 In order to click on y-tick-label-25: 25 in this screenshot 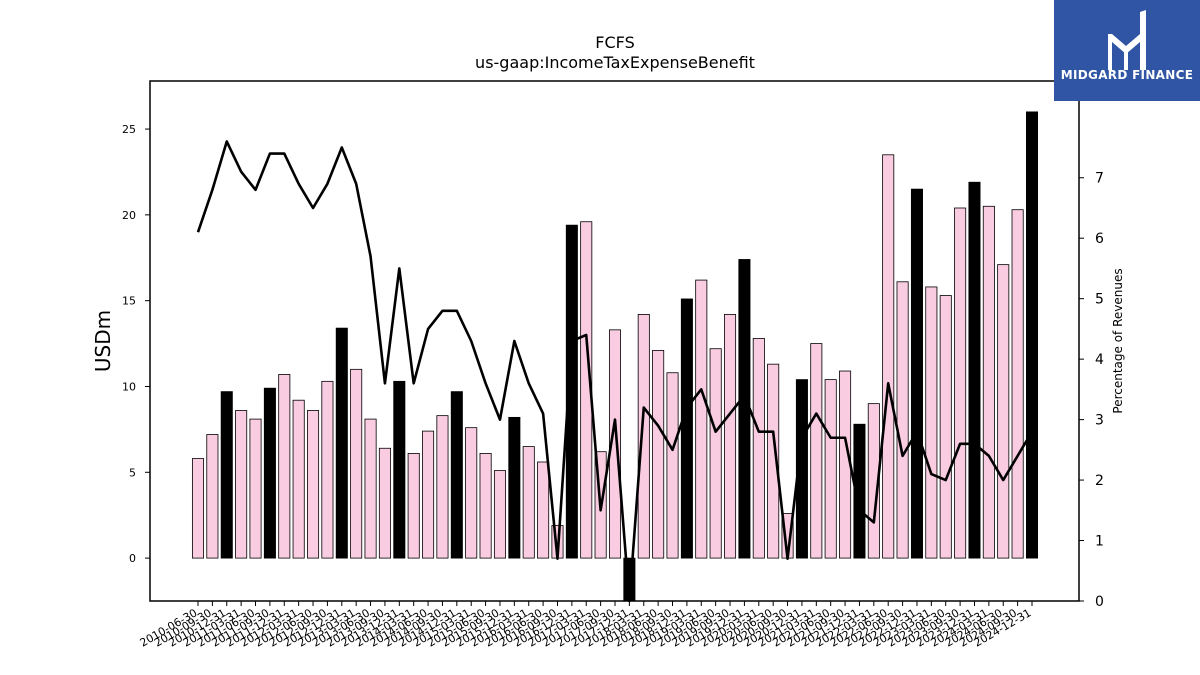, I will do `click(129, 129)`.